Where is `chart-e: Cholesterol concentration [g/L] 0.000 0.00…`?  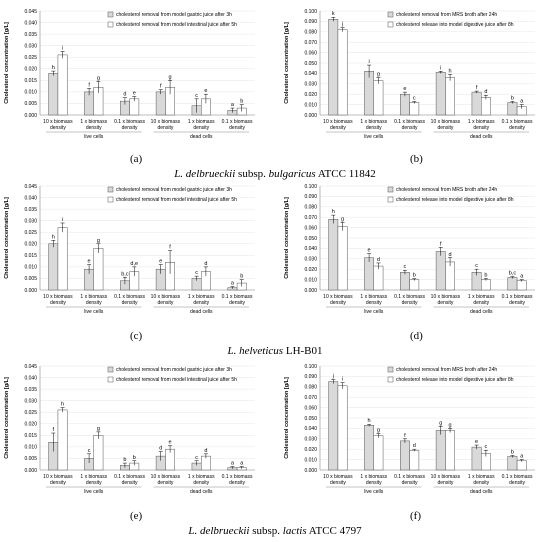 chart-e: Cholesterol concentration [g/L] 0.000 0.00… is located at coordinates (129, 429).